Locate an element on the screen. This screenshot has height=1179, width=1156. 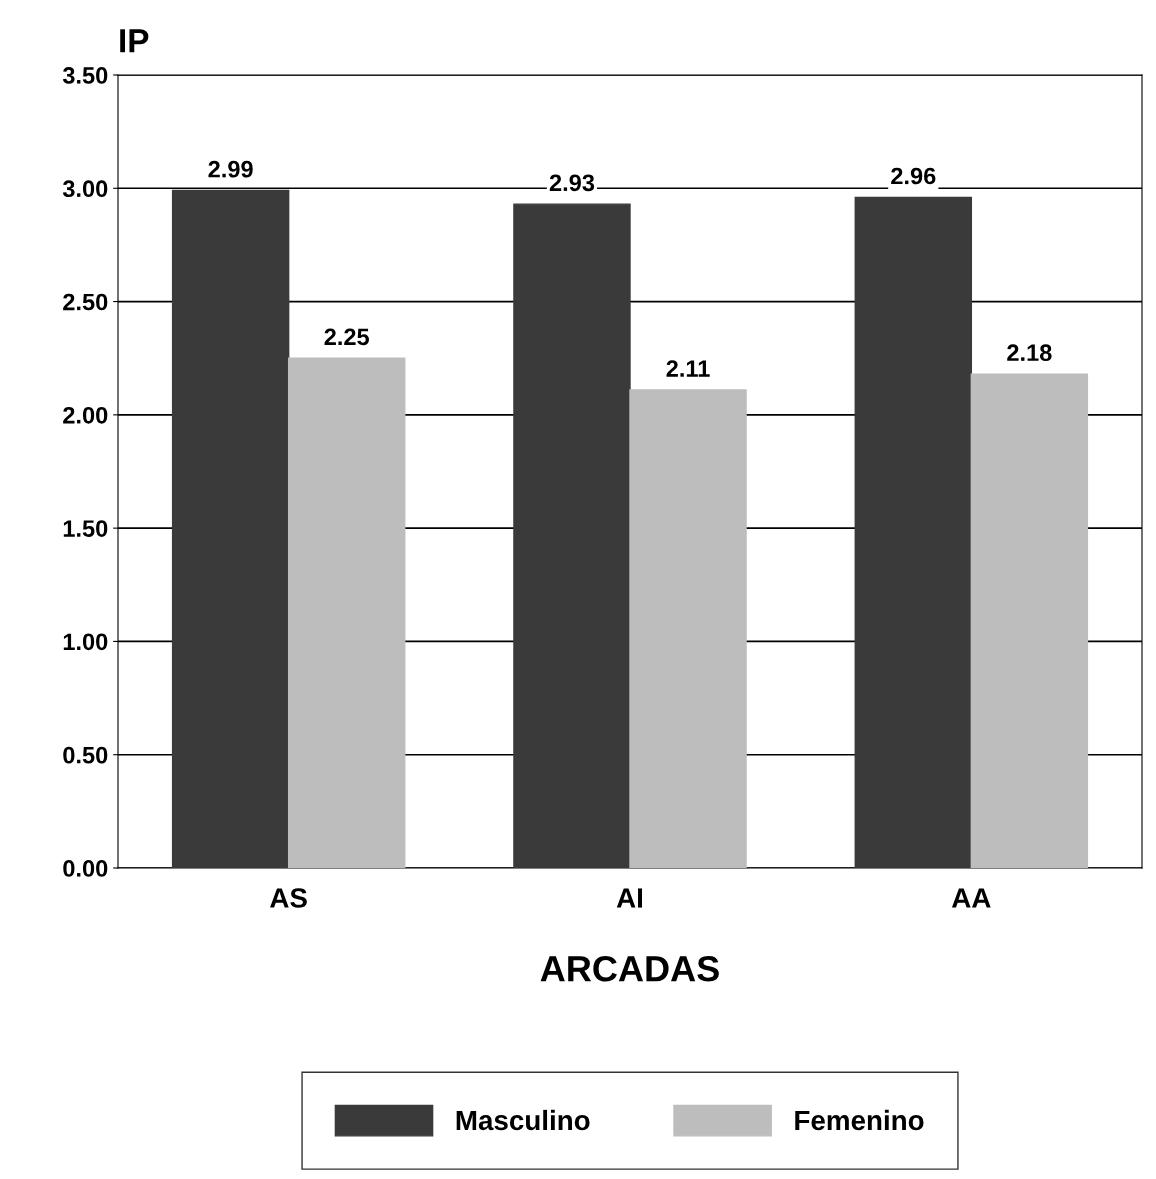
y-tick-label: 3.00 is located at coordinates (85, 189).